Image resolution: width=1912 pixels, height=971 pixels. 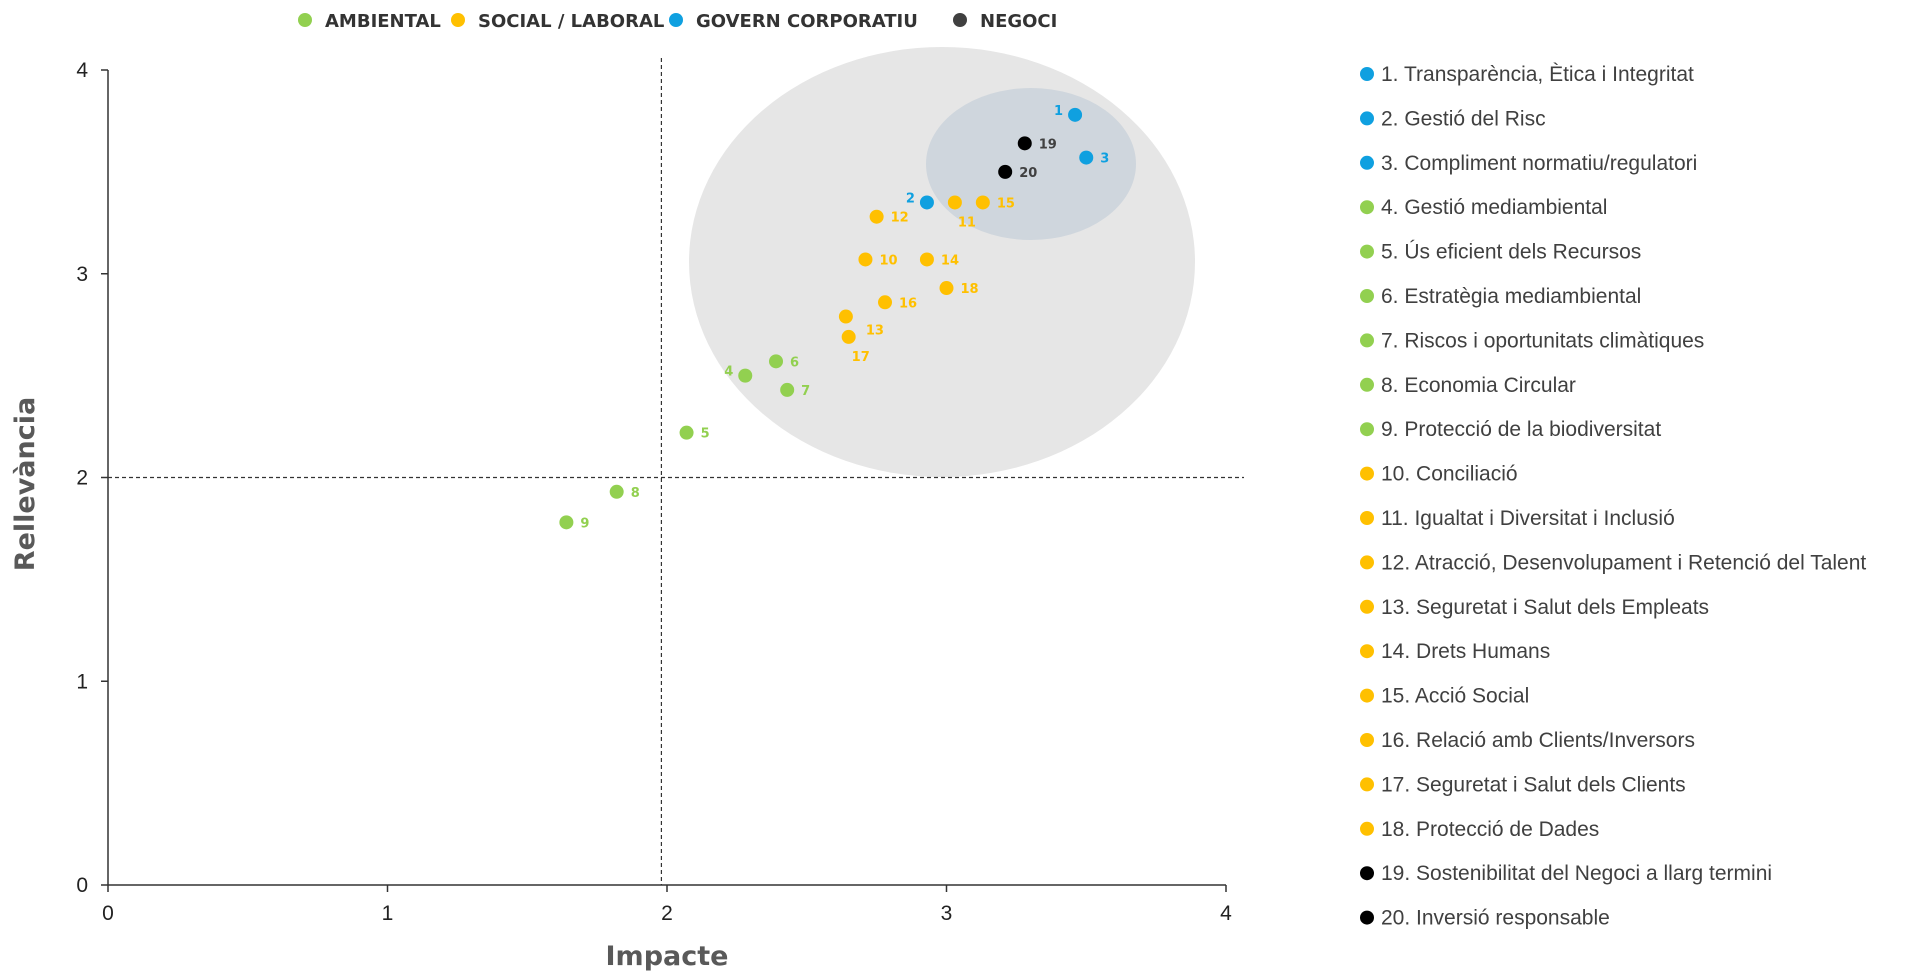 I want to click on legend-marker-govern, so click(x=676, y=20).